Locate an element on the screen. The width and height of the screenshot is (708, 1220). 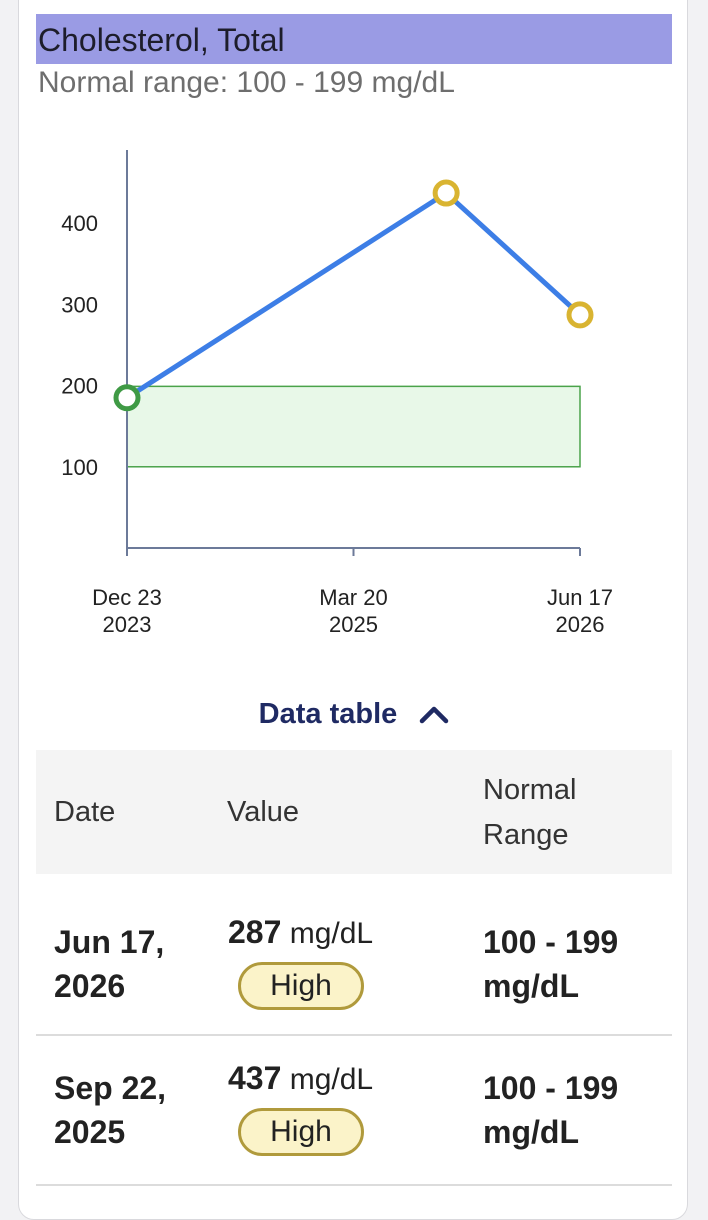
y-tick-label: 400 is located at coordinates (79, 223).